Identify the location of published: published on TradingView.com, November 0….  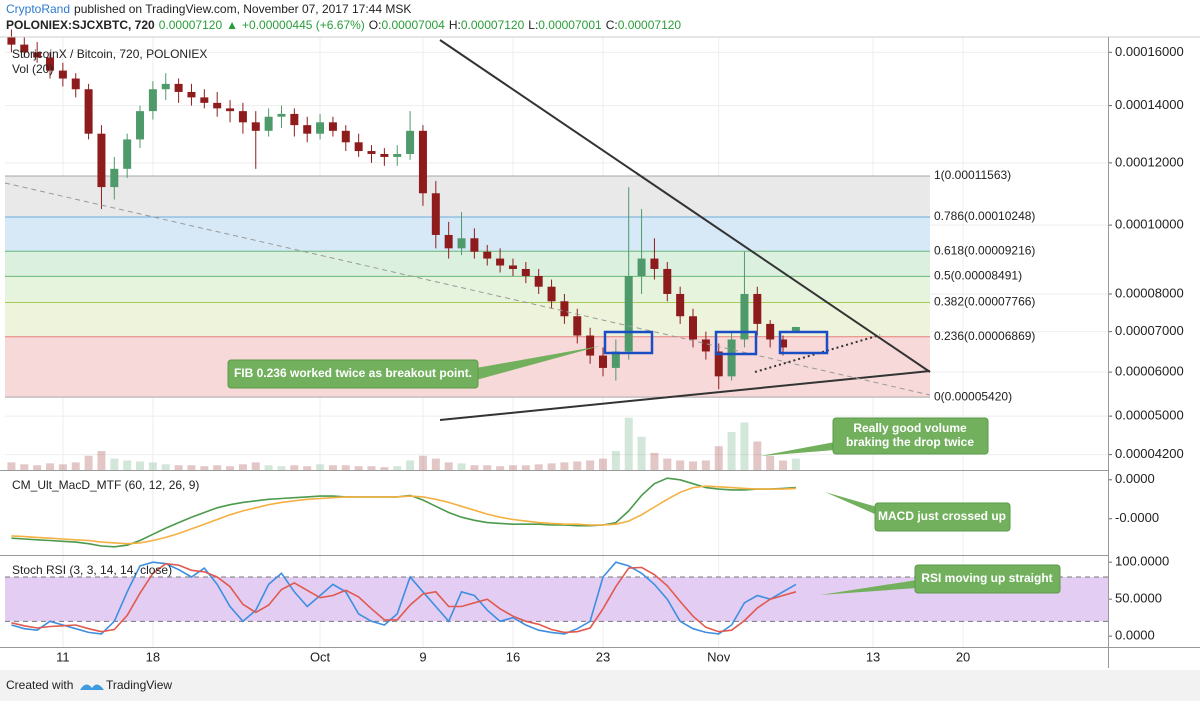
(242, 9).